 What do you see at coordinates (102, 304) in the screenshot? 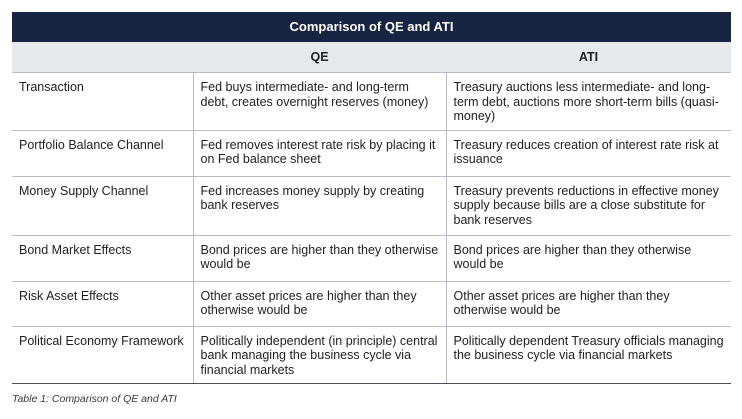
I see `row-label: Risk Asset Effects` at bounding box center [102, 304].